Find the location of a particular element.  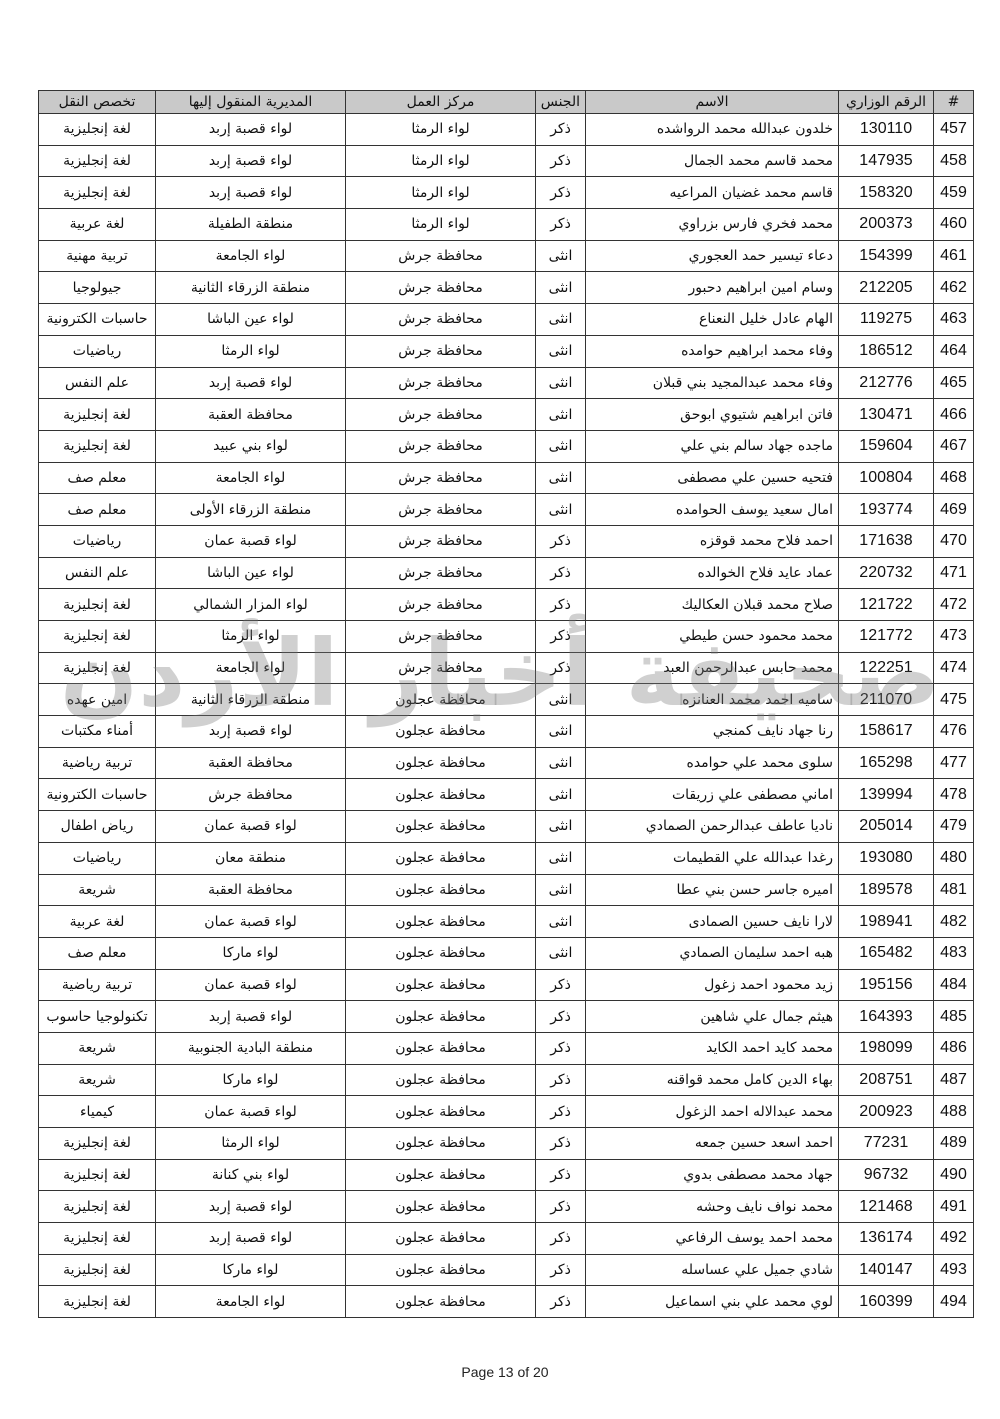

table-cell: محمد كايد احمد الكايد is located at coordinates (712, 1048).